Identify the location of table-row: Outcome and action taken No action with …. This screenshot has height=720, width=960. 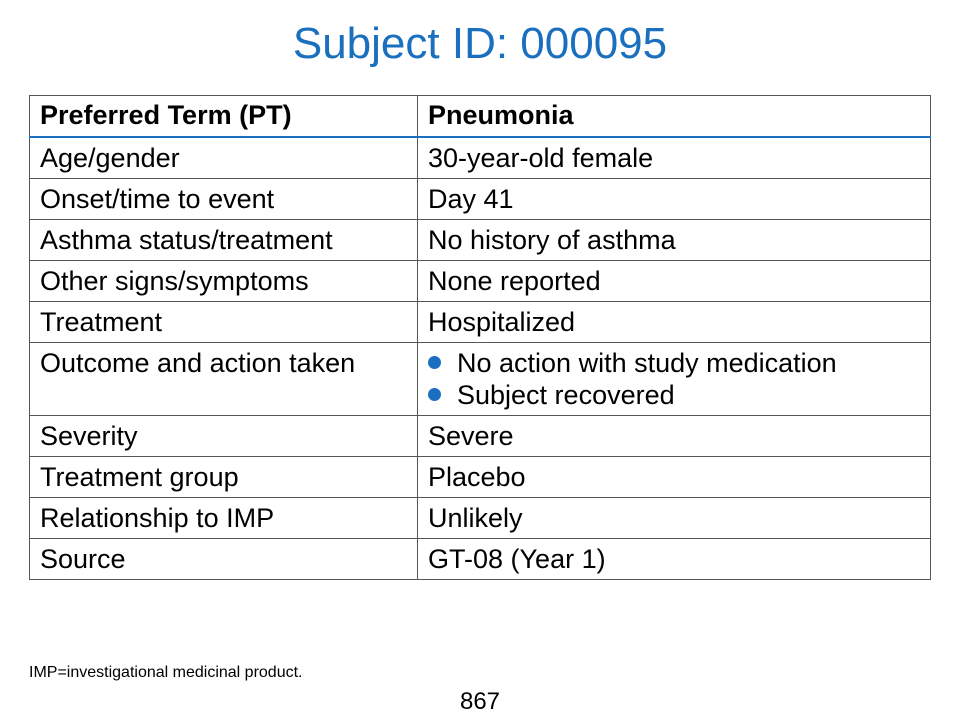
(480, 379).